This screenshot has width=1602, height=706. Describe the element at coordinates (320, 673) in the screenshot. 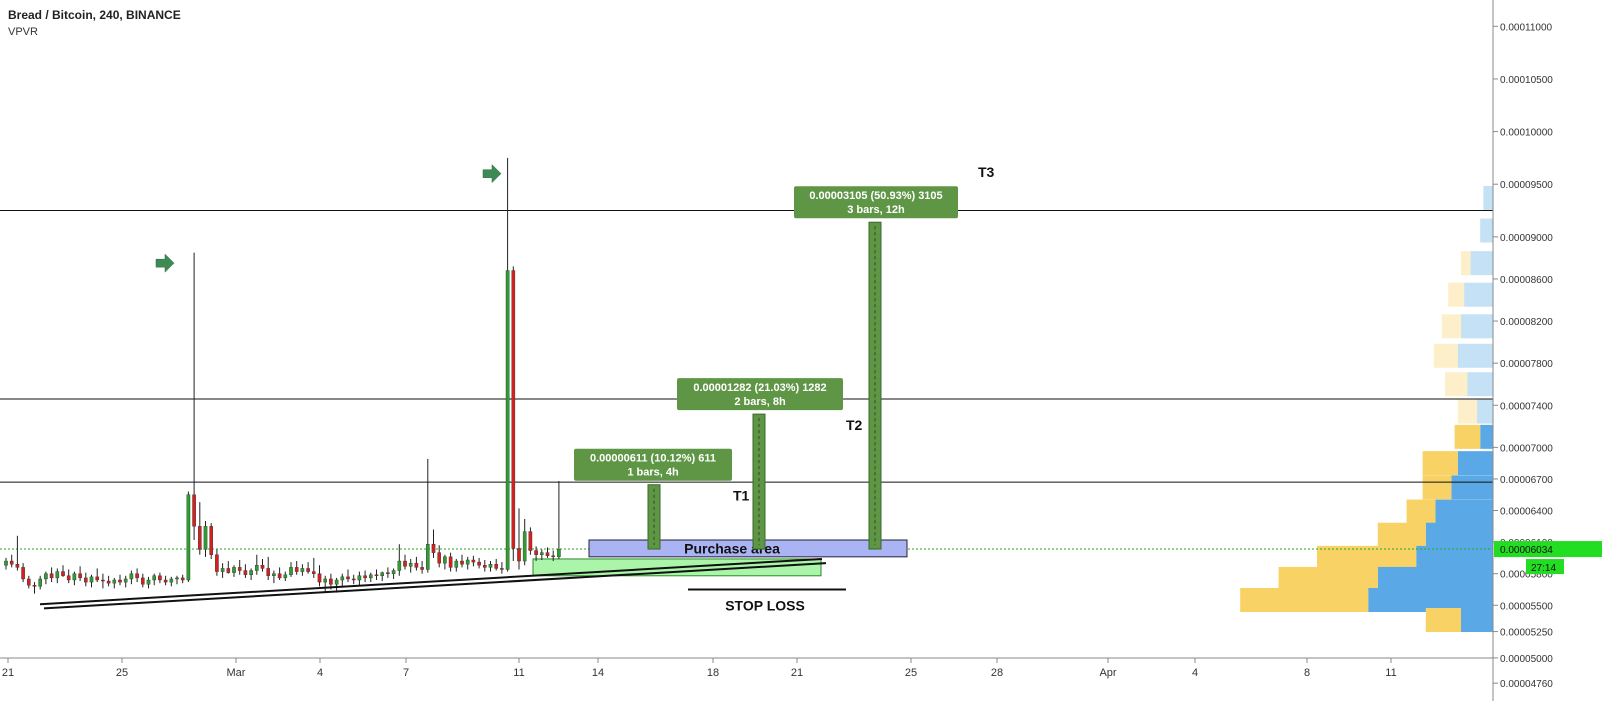

I see `time-axis-tick-label: 4` at that location.